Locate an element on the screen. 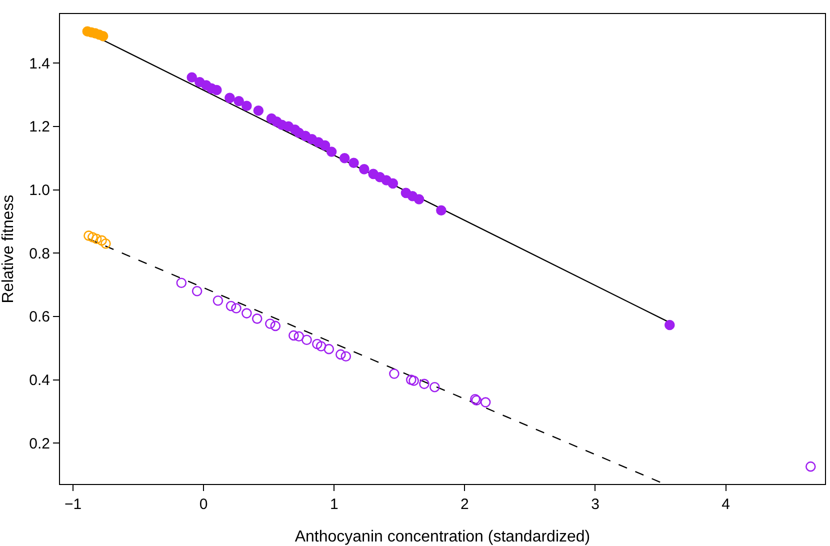 The height and width of the screenshot is (546, 830). y-tick-label: 0.8 is located at coordinates (39, 253).